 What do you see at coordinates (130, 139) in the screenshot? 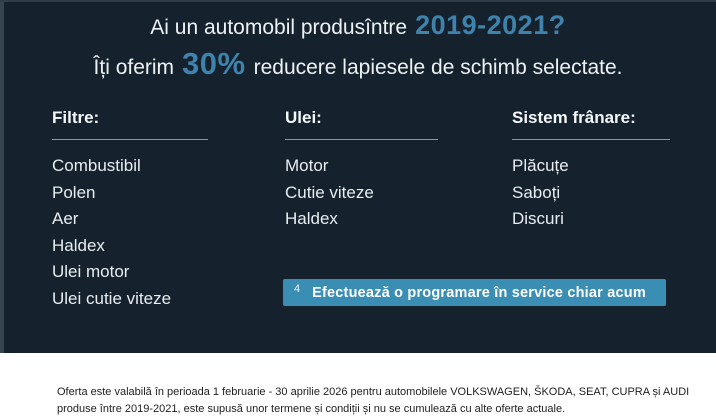
I see `column-filtre-underline` at bounding box center [130, 139].